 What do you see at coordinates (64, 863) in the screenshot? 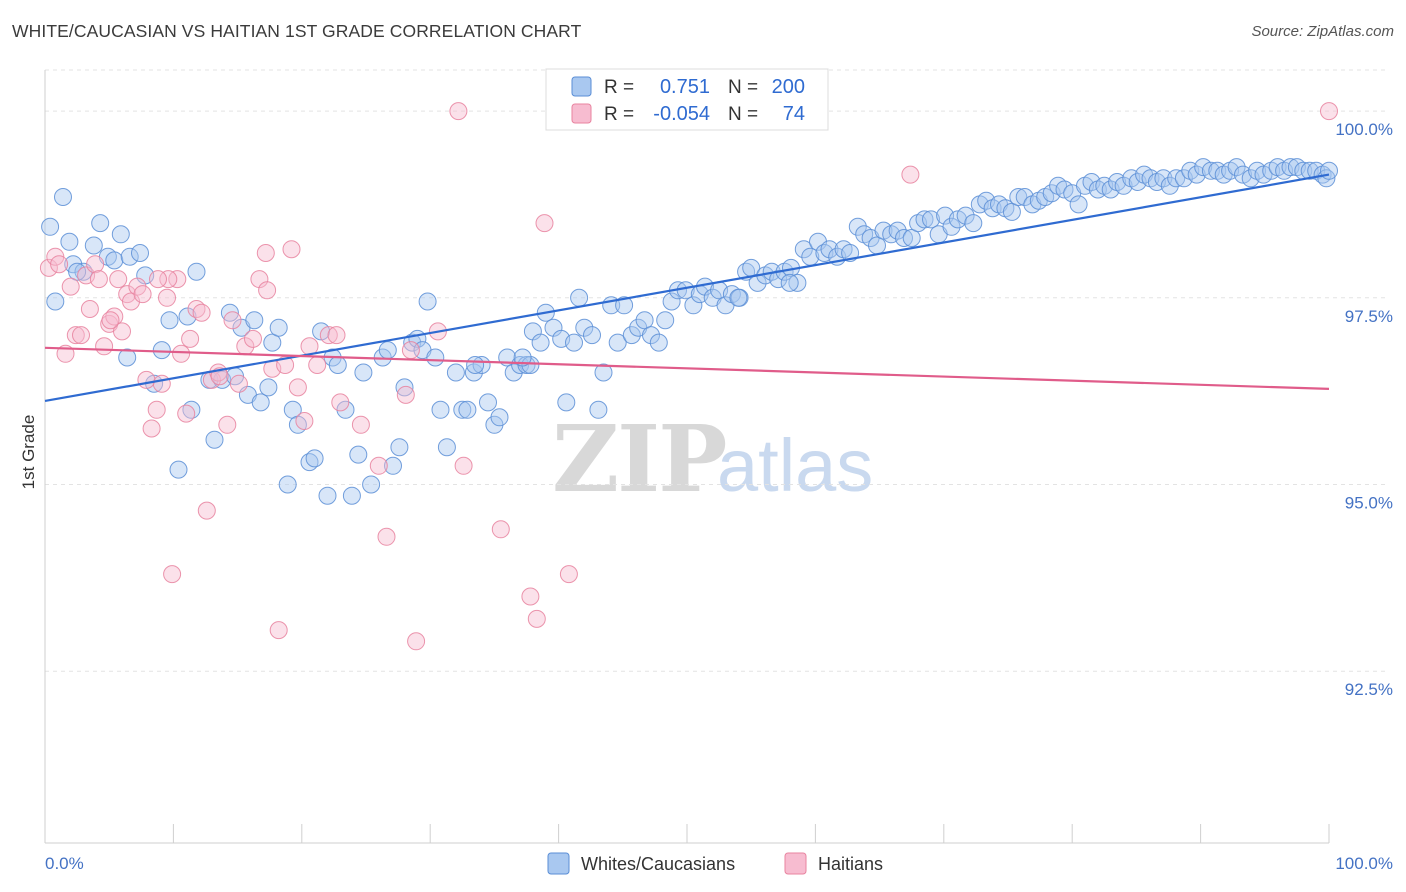
I see `x-tick-label-min: 0.0%` at bounding box center [64, 863].